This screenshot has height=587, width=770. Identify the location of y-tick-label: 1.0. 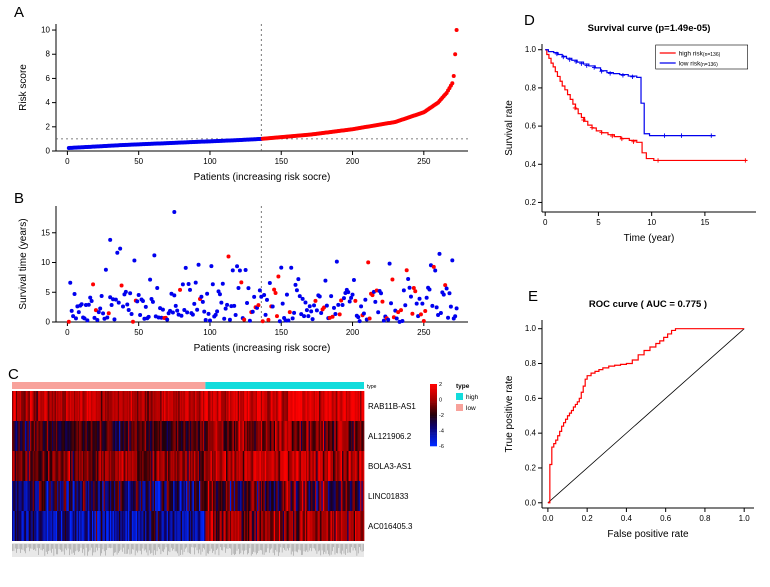
(531, 49).